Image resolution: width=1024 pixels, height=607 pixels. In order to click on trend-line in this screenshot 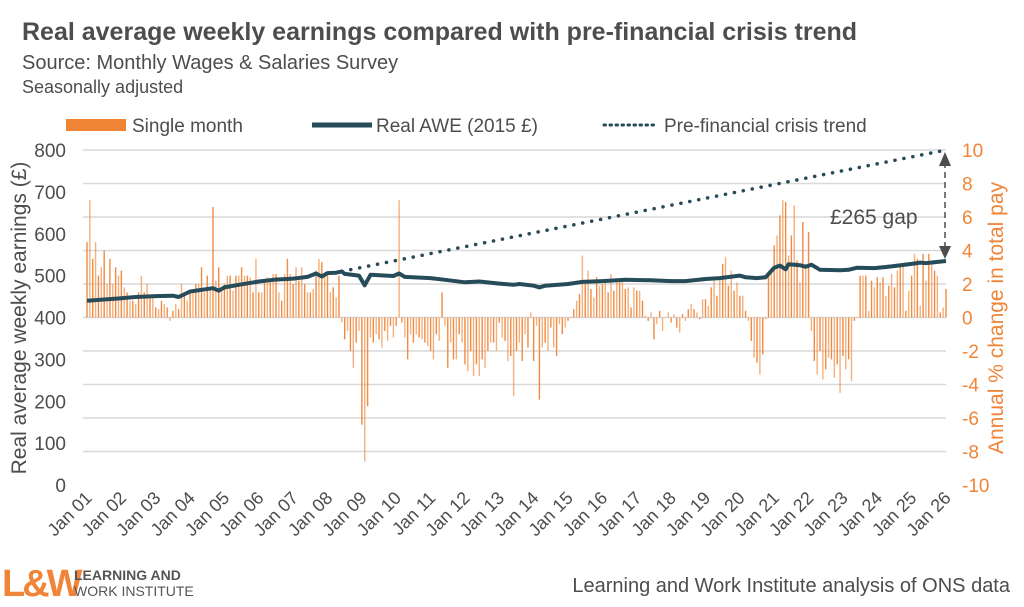, I will do `click(644, 211)`.